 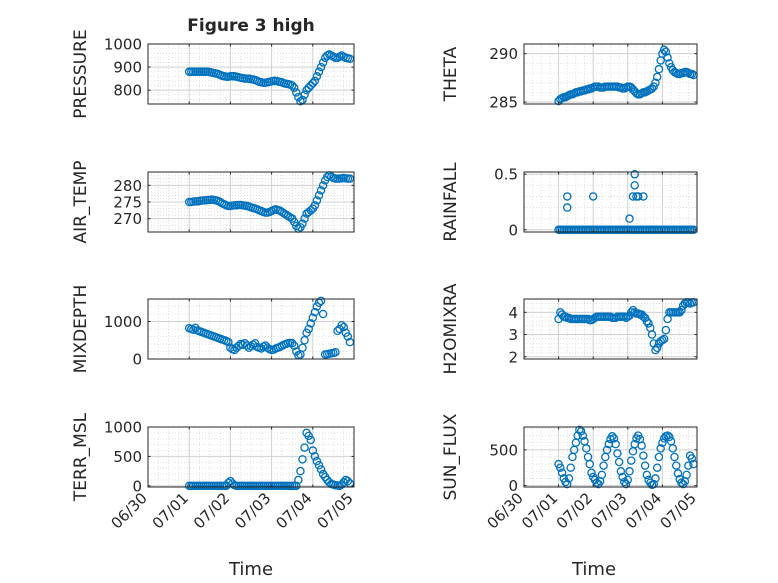 What do you see at coordinates (81, 73) in the screenshot?
I see `y-axis-label: PRESSURE` at bounding box center [81, 73].